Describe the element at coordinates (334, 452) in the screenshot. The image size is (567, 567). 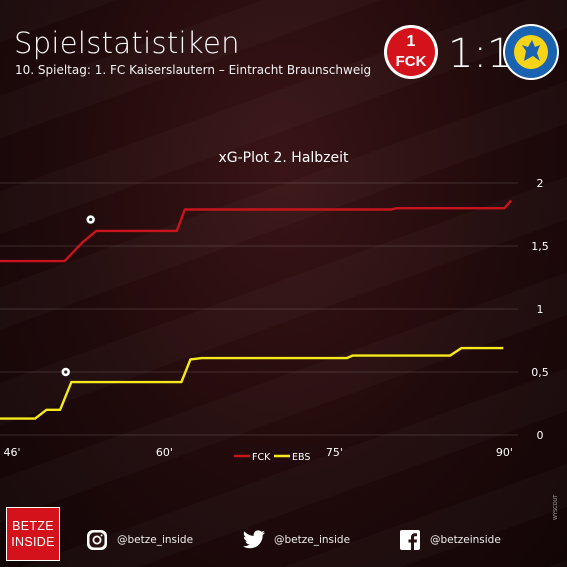
I see `x-tick-label: 75'` at that location.